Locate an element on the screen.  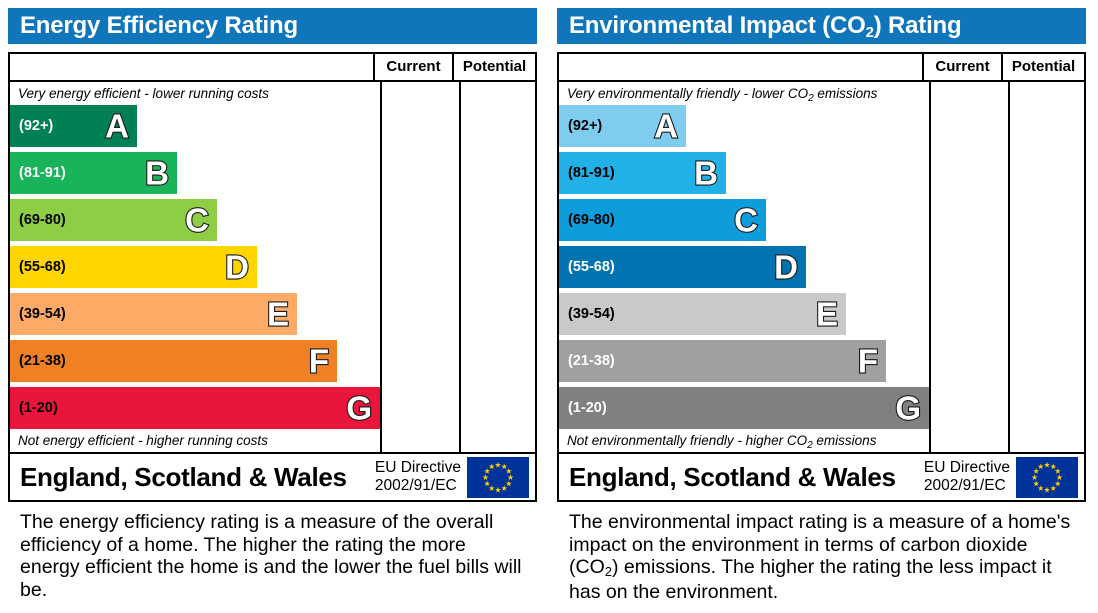
energy-bar-row: (81-91) B is located at coordinates (195, 173).